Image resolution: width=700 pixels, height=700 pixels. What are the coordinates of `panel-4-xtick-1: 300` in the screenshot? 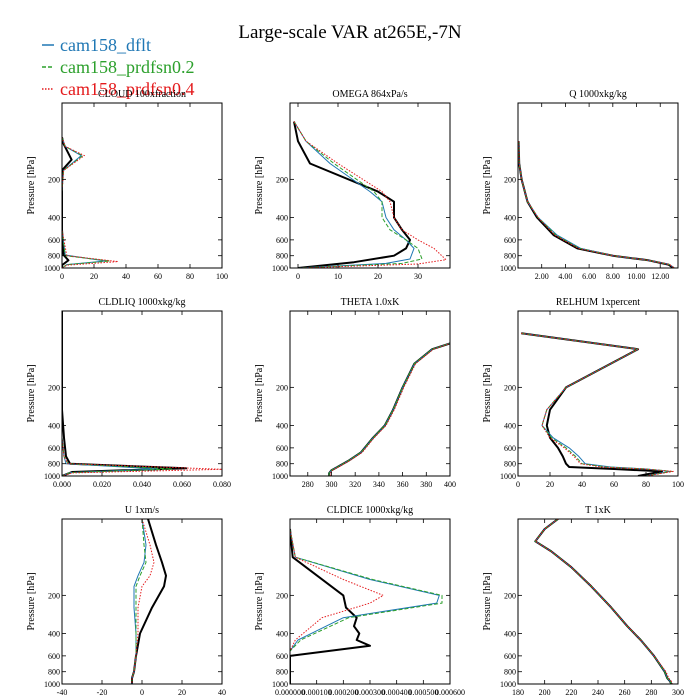 It's located at (331, 484).